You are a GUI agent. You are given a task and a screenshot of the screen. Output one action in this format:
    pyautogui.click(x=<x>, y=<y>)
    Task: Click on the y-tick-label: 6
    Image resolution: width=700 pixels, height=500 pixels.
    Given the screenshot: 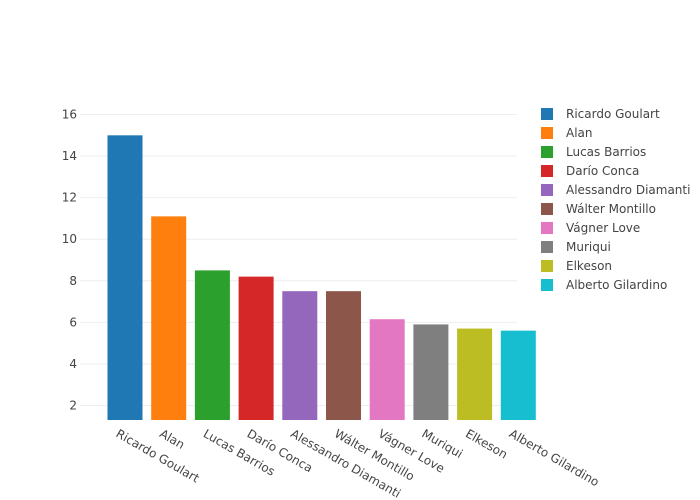 What is the action you would take?
    pyautogui.click(x=73, y=322)
    